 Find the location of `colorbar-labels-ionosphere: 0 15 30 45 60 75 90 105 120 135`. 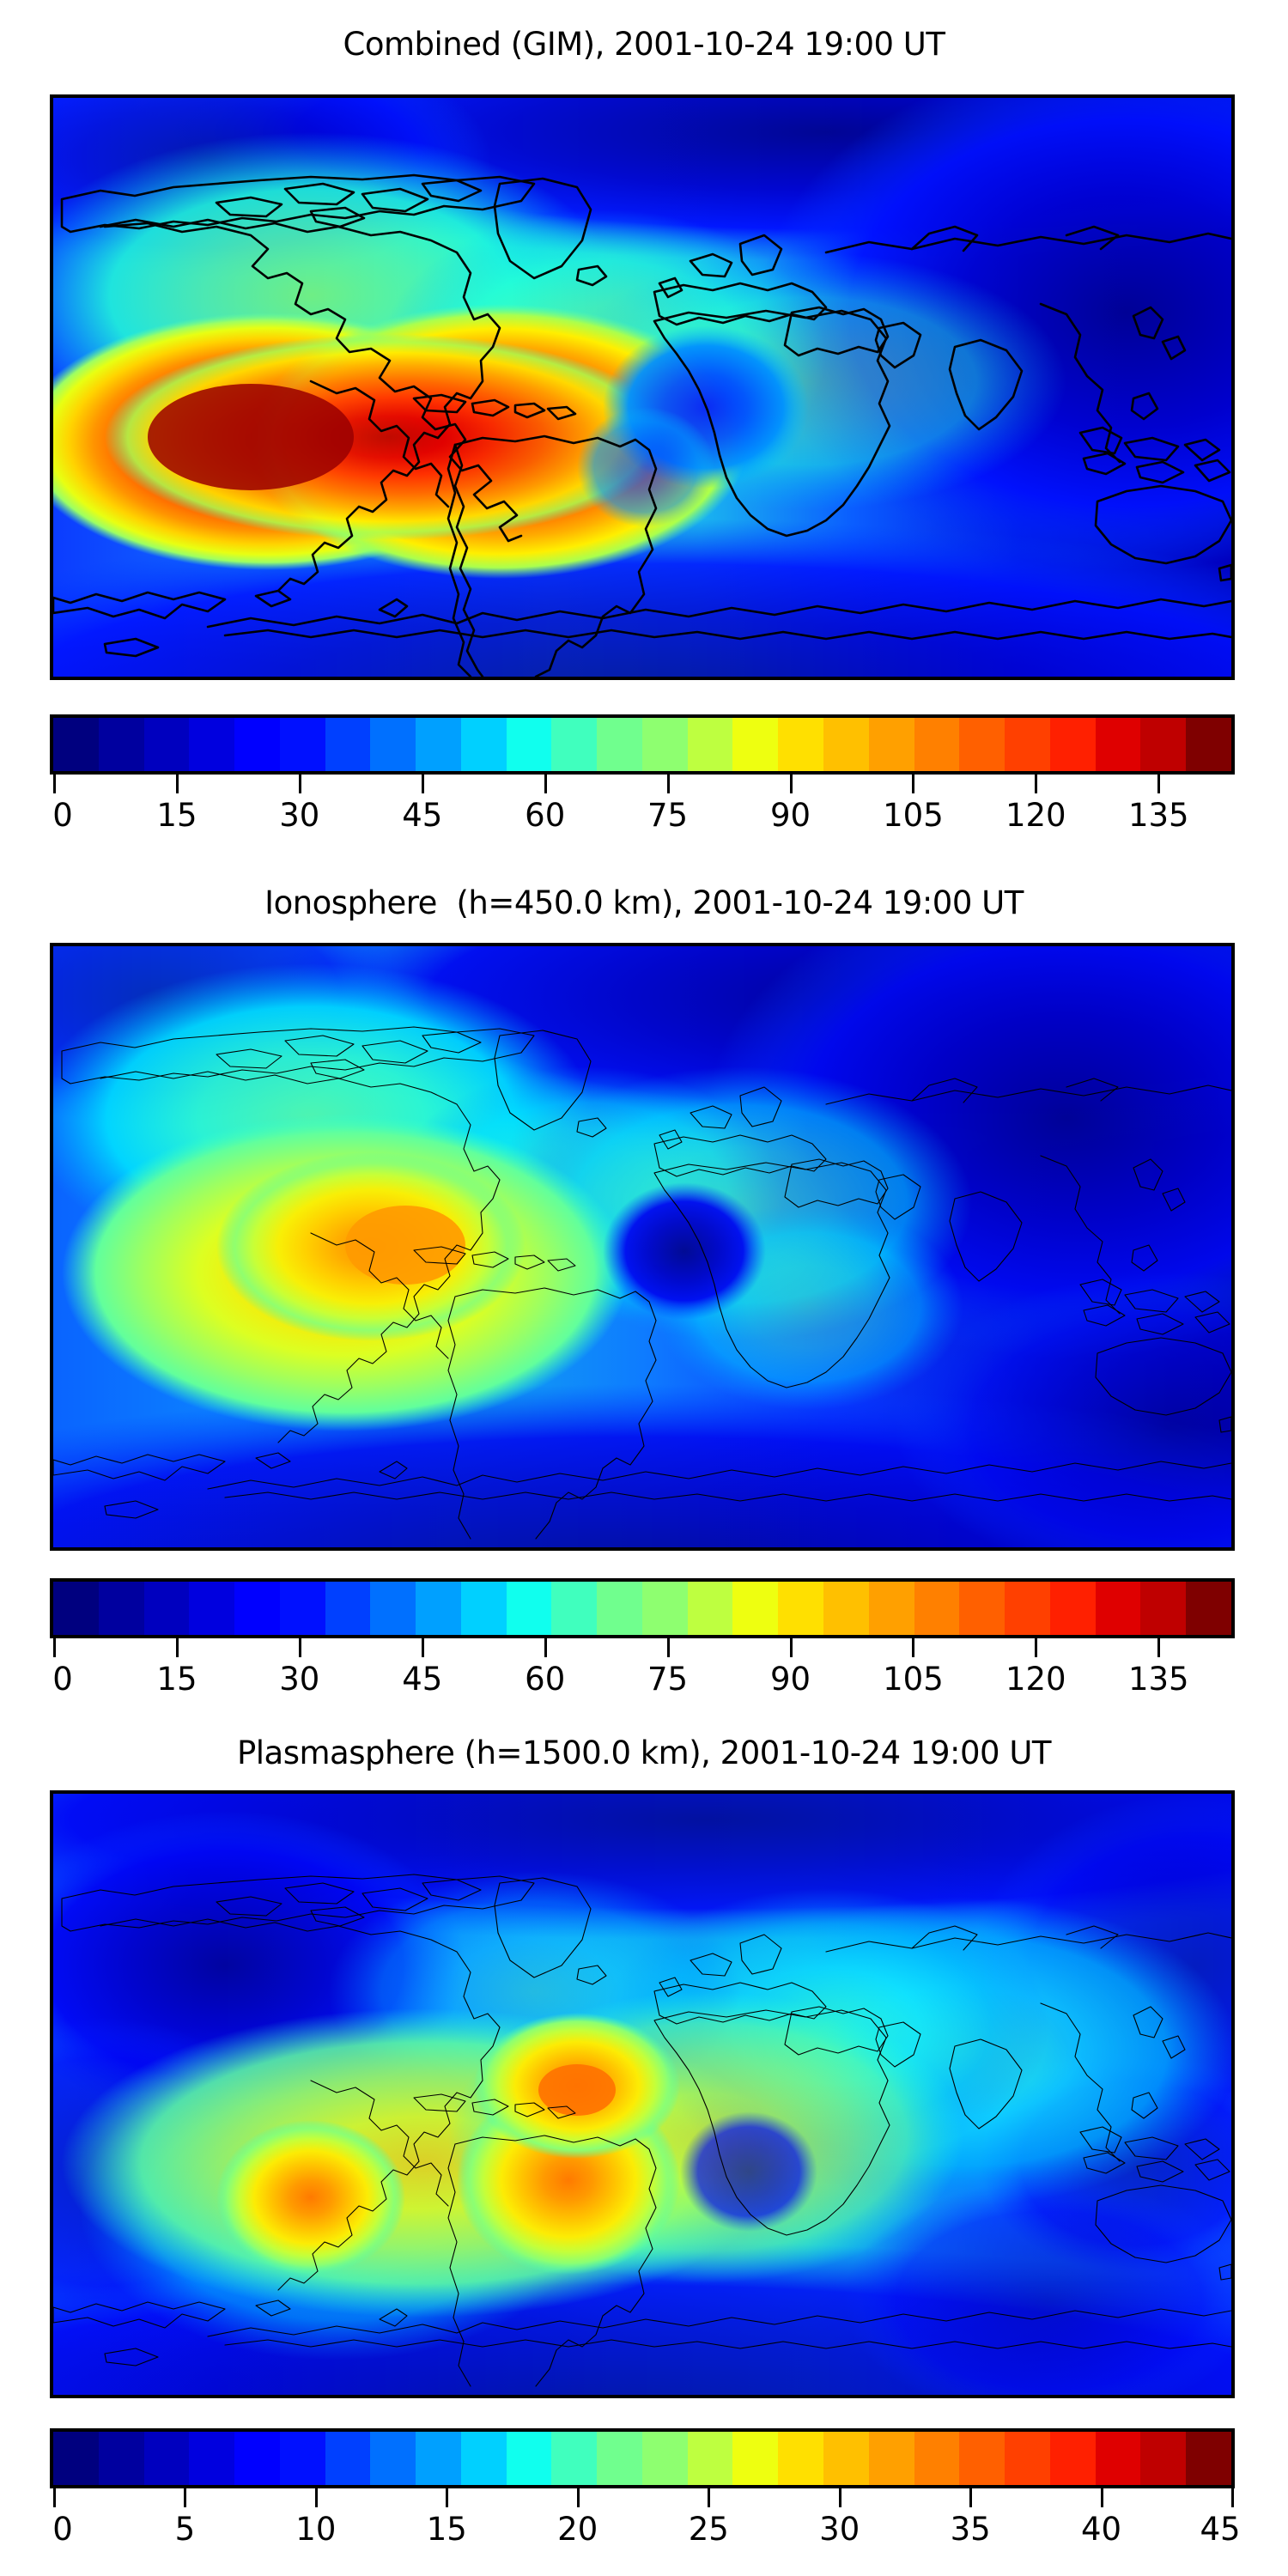

colorbar-labels-ionosphere: 0 15 30 45 60 75 90 105 120 135 is located at coordinates (642, 1682).